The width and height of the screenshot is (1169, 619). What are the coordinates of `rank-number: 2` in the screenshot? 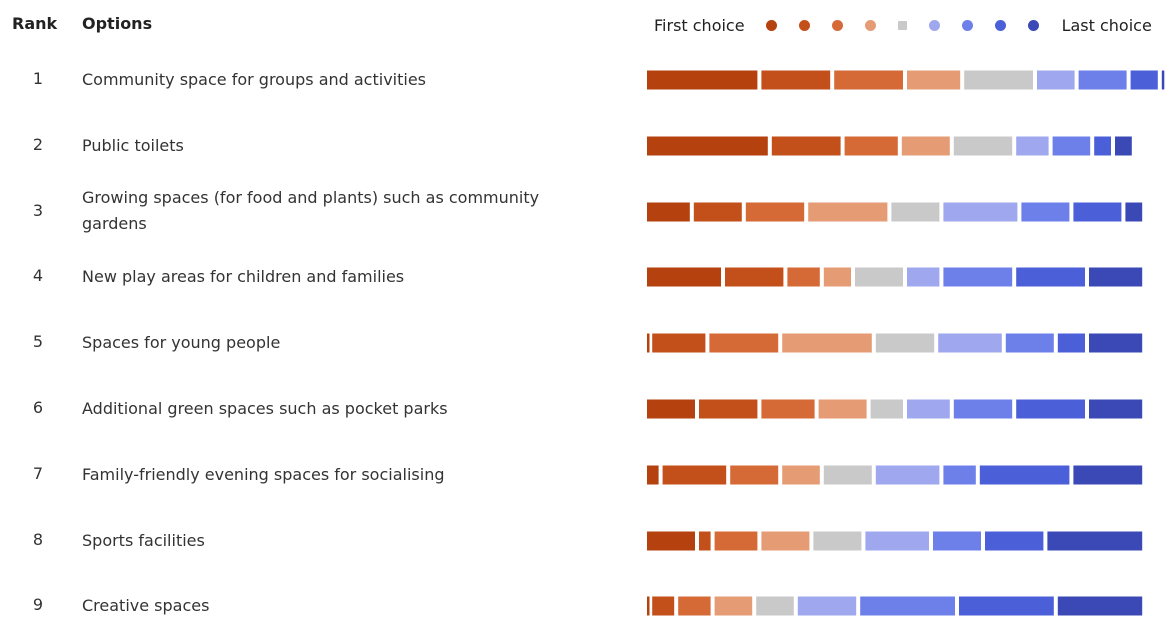 It's located at (38, 144).